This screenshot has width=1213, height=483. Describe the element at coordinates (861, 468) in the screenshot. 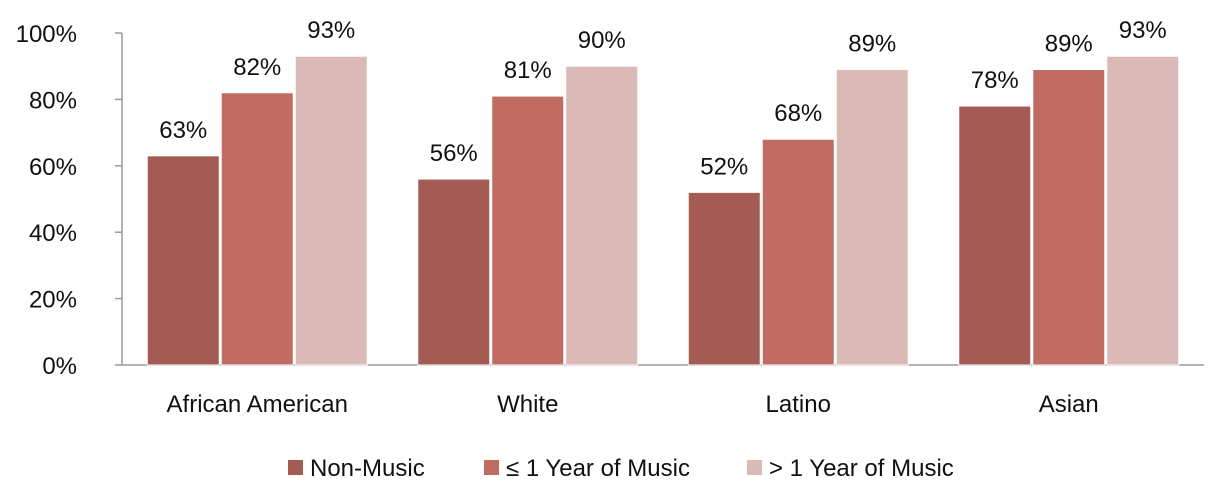

I see `legend-label: > 1 Year of Music` at that location.